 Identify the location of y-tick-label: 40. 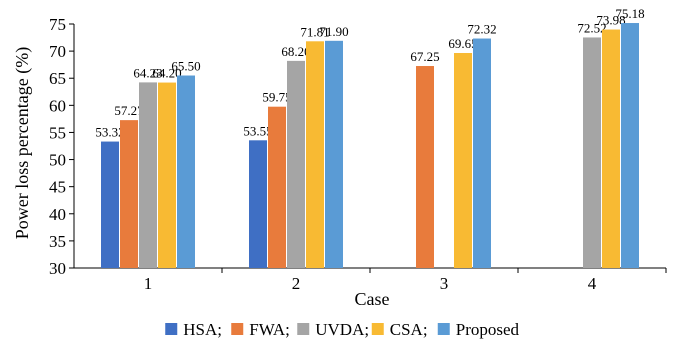
(57, 214).